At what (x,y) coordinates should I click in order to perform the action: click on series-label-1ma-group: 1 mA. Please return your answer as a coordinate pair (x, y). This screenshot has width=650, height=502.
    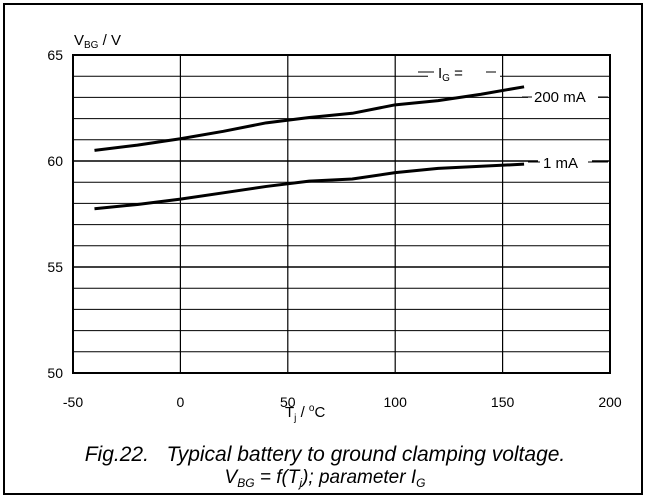
    Looking at the image, I should click on (568, 163).